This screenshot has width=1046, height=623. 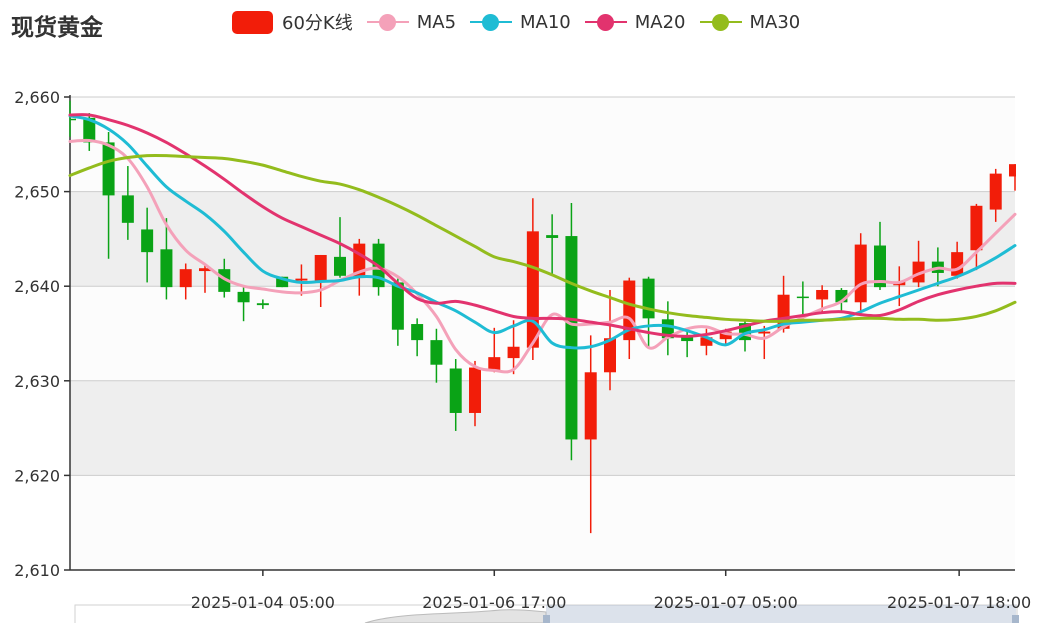 What do you see at coordinates (660, 22) in the screenshot?
I see `legend-label: MA20` at bounding box center [660, 22].